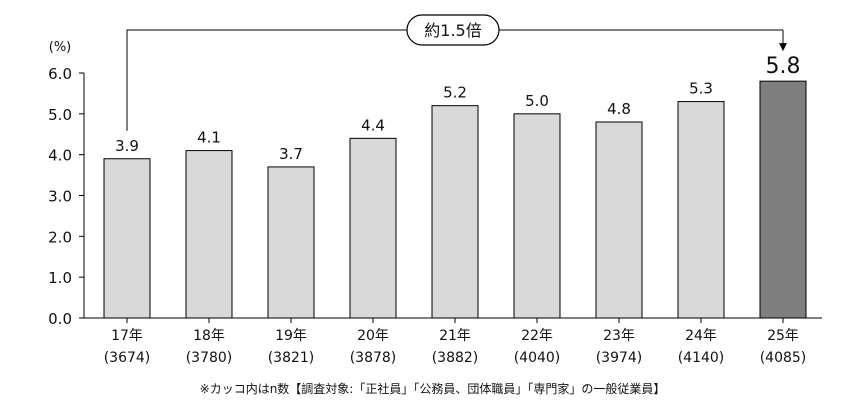  Describe the element at coordinates (291, 336) in the screenshot. I see `x-tick-label: 19年` at that location.